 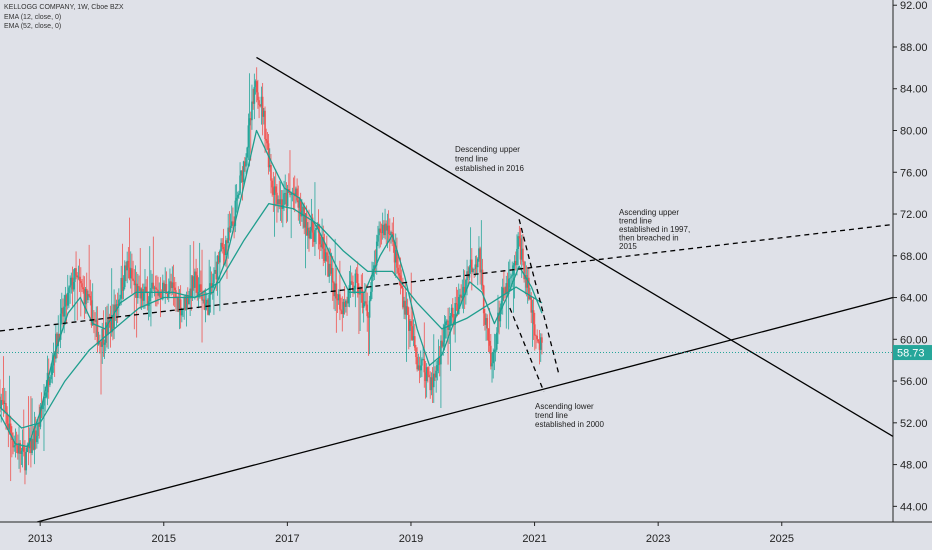 What do you see at coordinates (164, 539) in the screenshot?
I see `x-tick-label: 2015` at bounding box center [164, 539].